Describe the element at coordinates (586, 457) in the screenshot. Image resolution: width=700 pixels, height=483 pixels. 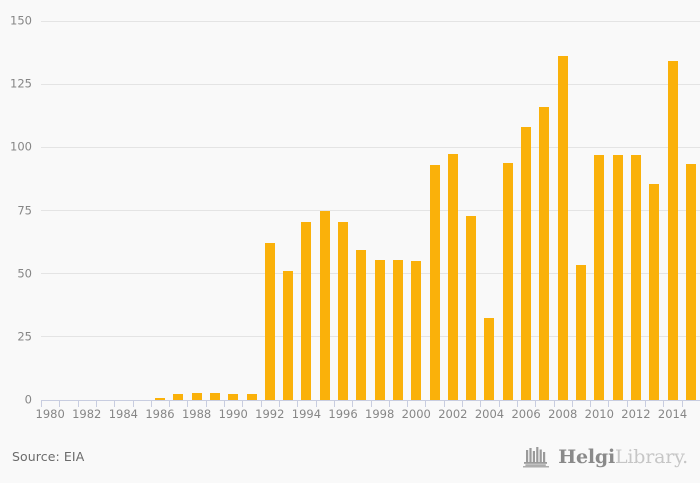
I see `brand-name-primary: Helgi` at that location.